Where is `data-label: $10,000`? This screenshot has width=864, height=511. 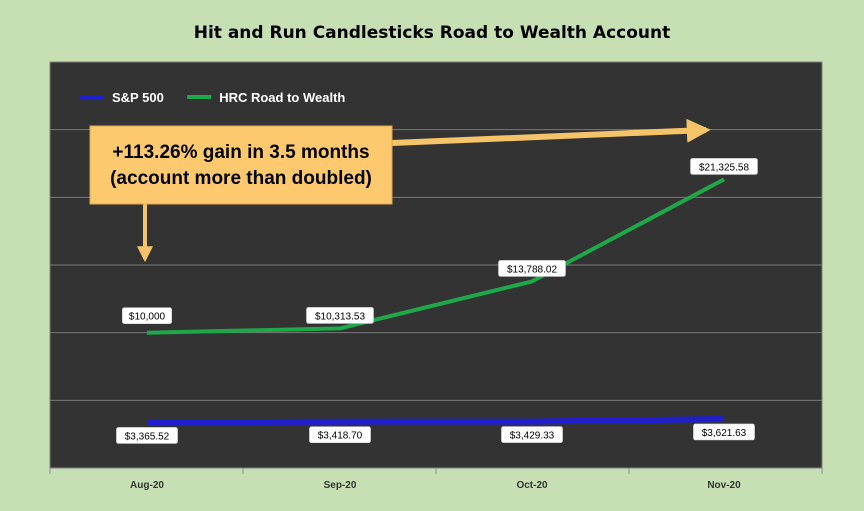
data-label: $10,000 is located at coordinates (147, 315).